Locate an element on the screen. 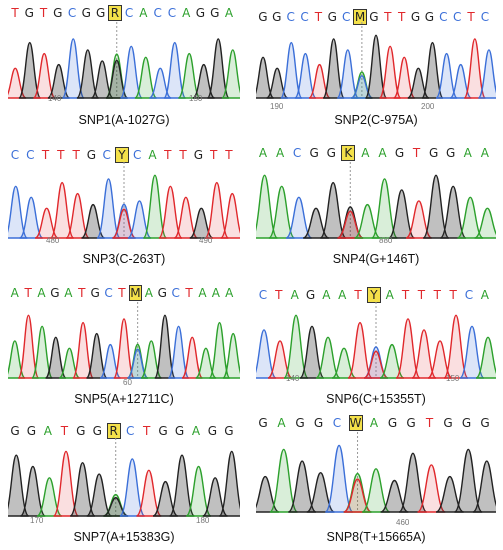  position-tick: 140 is located at coordinates (293, 378).